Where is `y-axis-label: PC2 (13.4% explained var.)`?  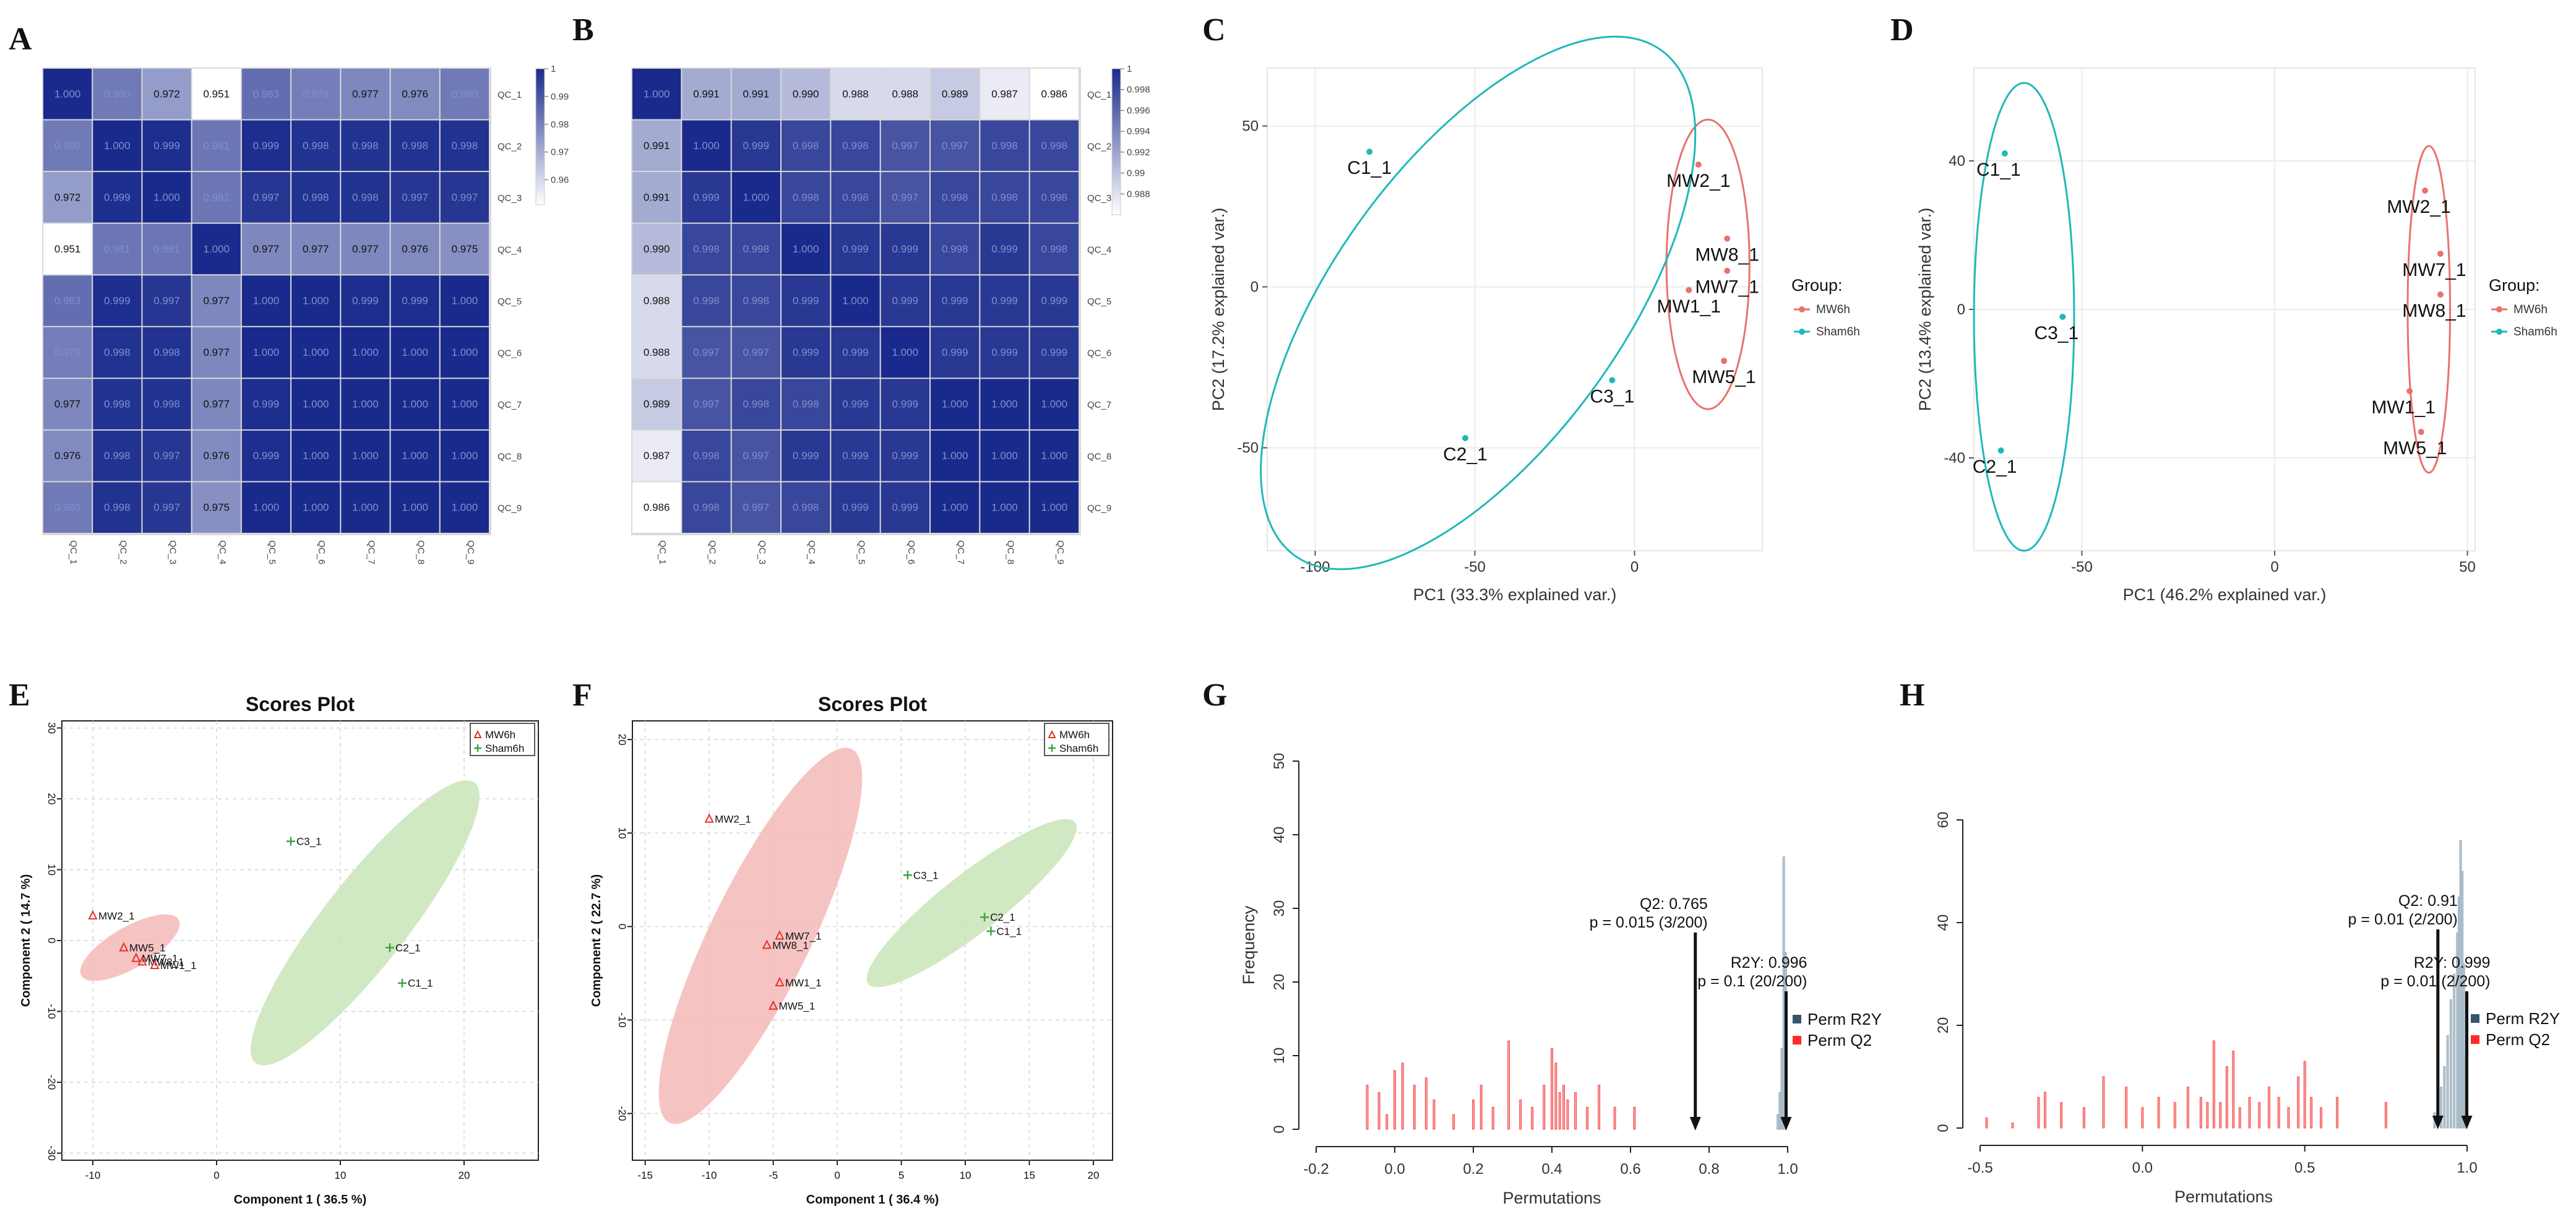 y-axis-label: PC2 (13.4% explained var.) is located at coordinates (1925, 309).